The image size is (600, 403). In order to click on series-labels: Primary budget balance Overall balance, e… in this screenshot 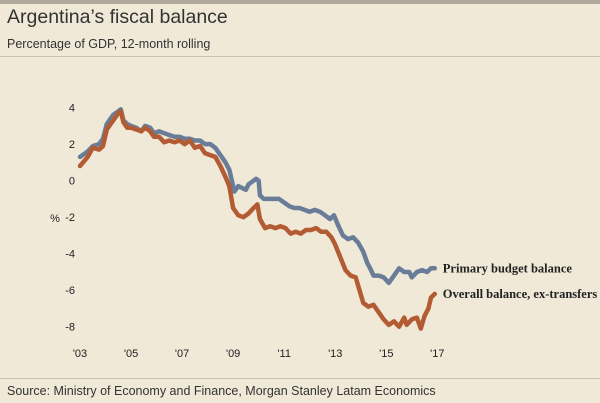, I will do `click(520, 281)`.